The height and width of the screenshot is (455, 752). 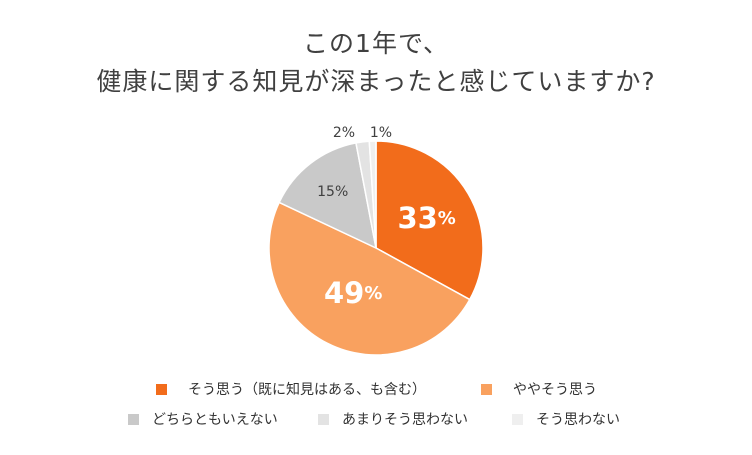 I want to click on legend-item-agree: そう思う（既に知見はある、も含む）, so click(x=291, y=389).